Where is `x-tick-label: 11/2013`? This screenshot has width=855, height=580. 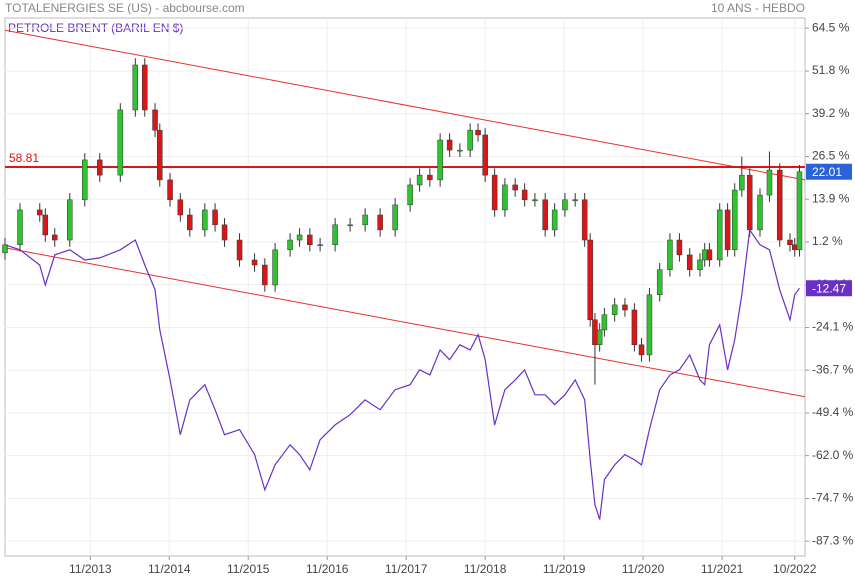 x-tick-label: 11/2013 is located at coordinates (90, 569).